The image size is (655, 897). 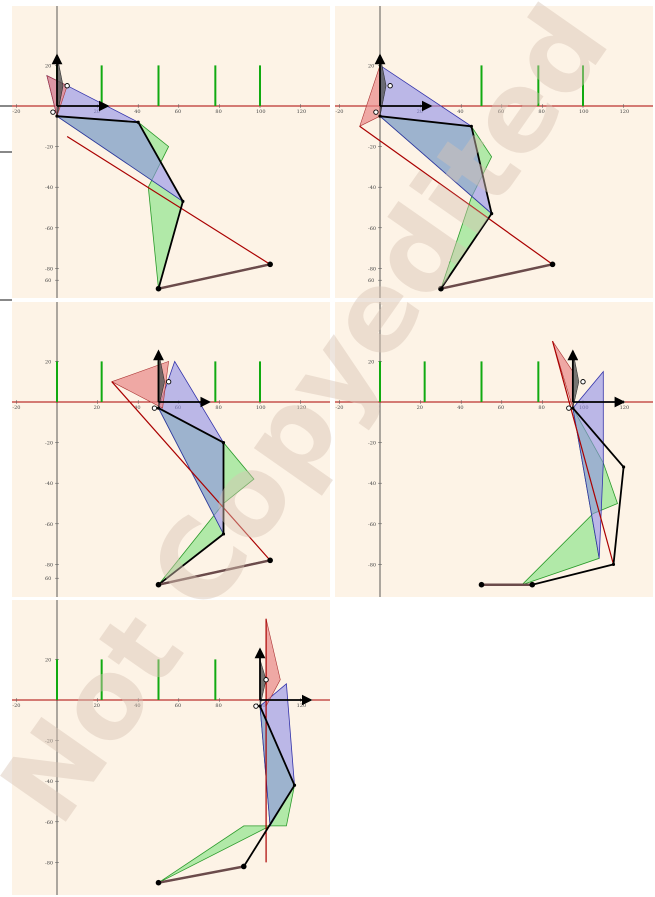 What do you see at coordinates (140, 384) in the screenshot?
I see `red-link` at bounding box center [140, 384].